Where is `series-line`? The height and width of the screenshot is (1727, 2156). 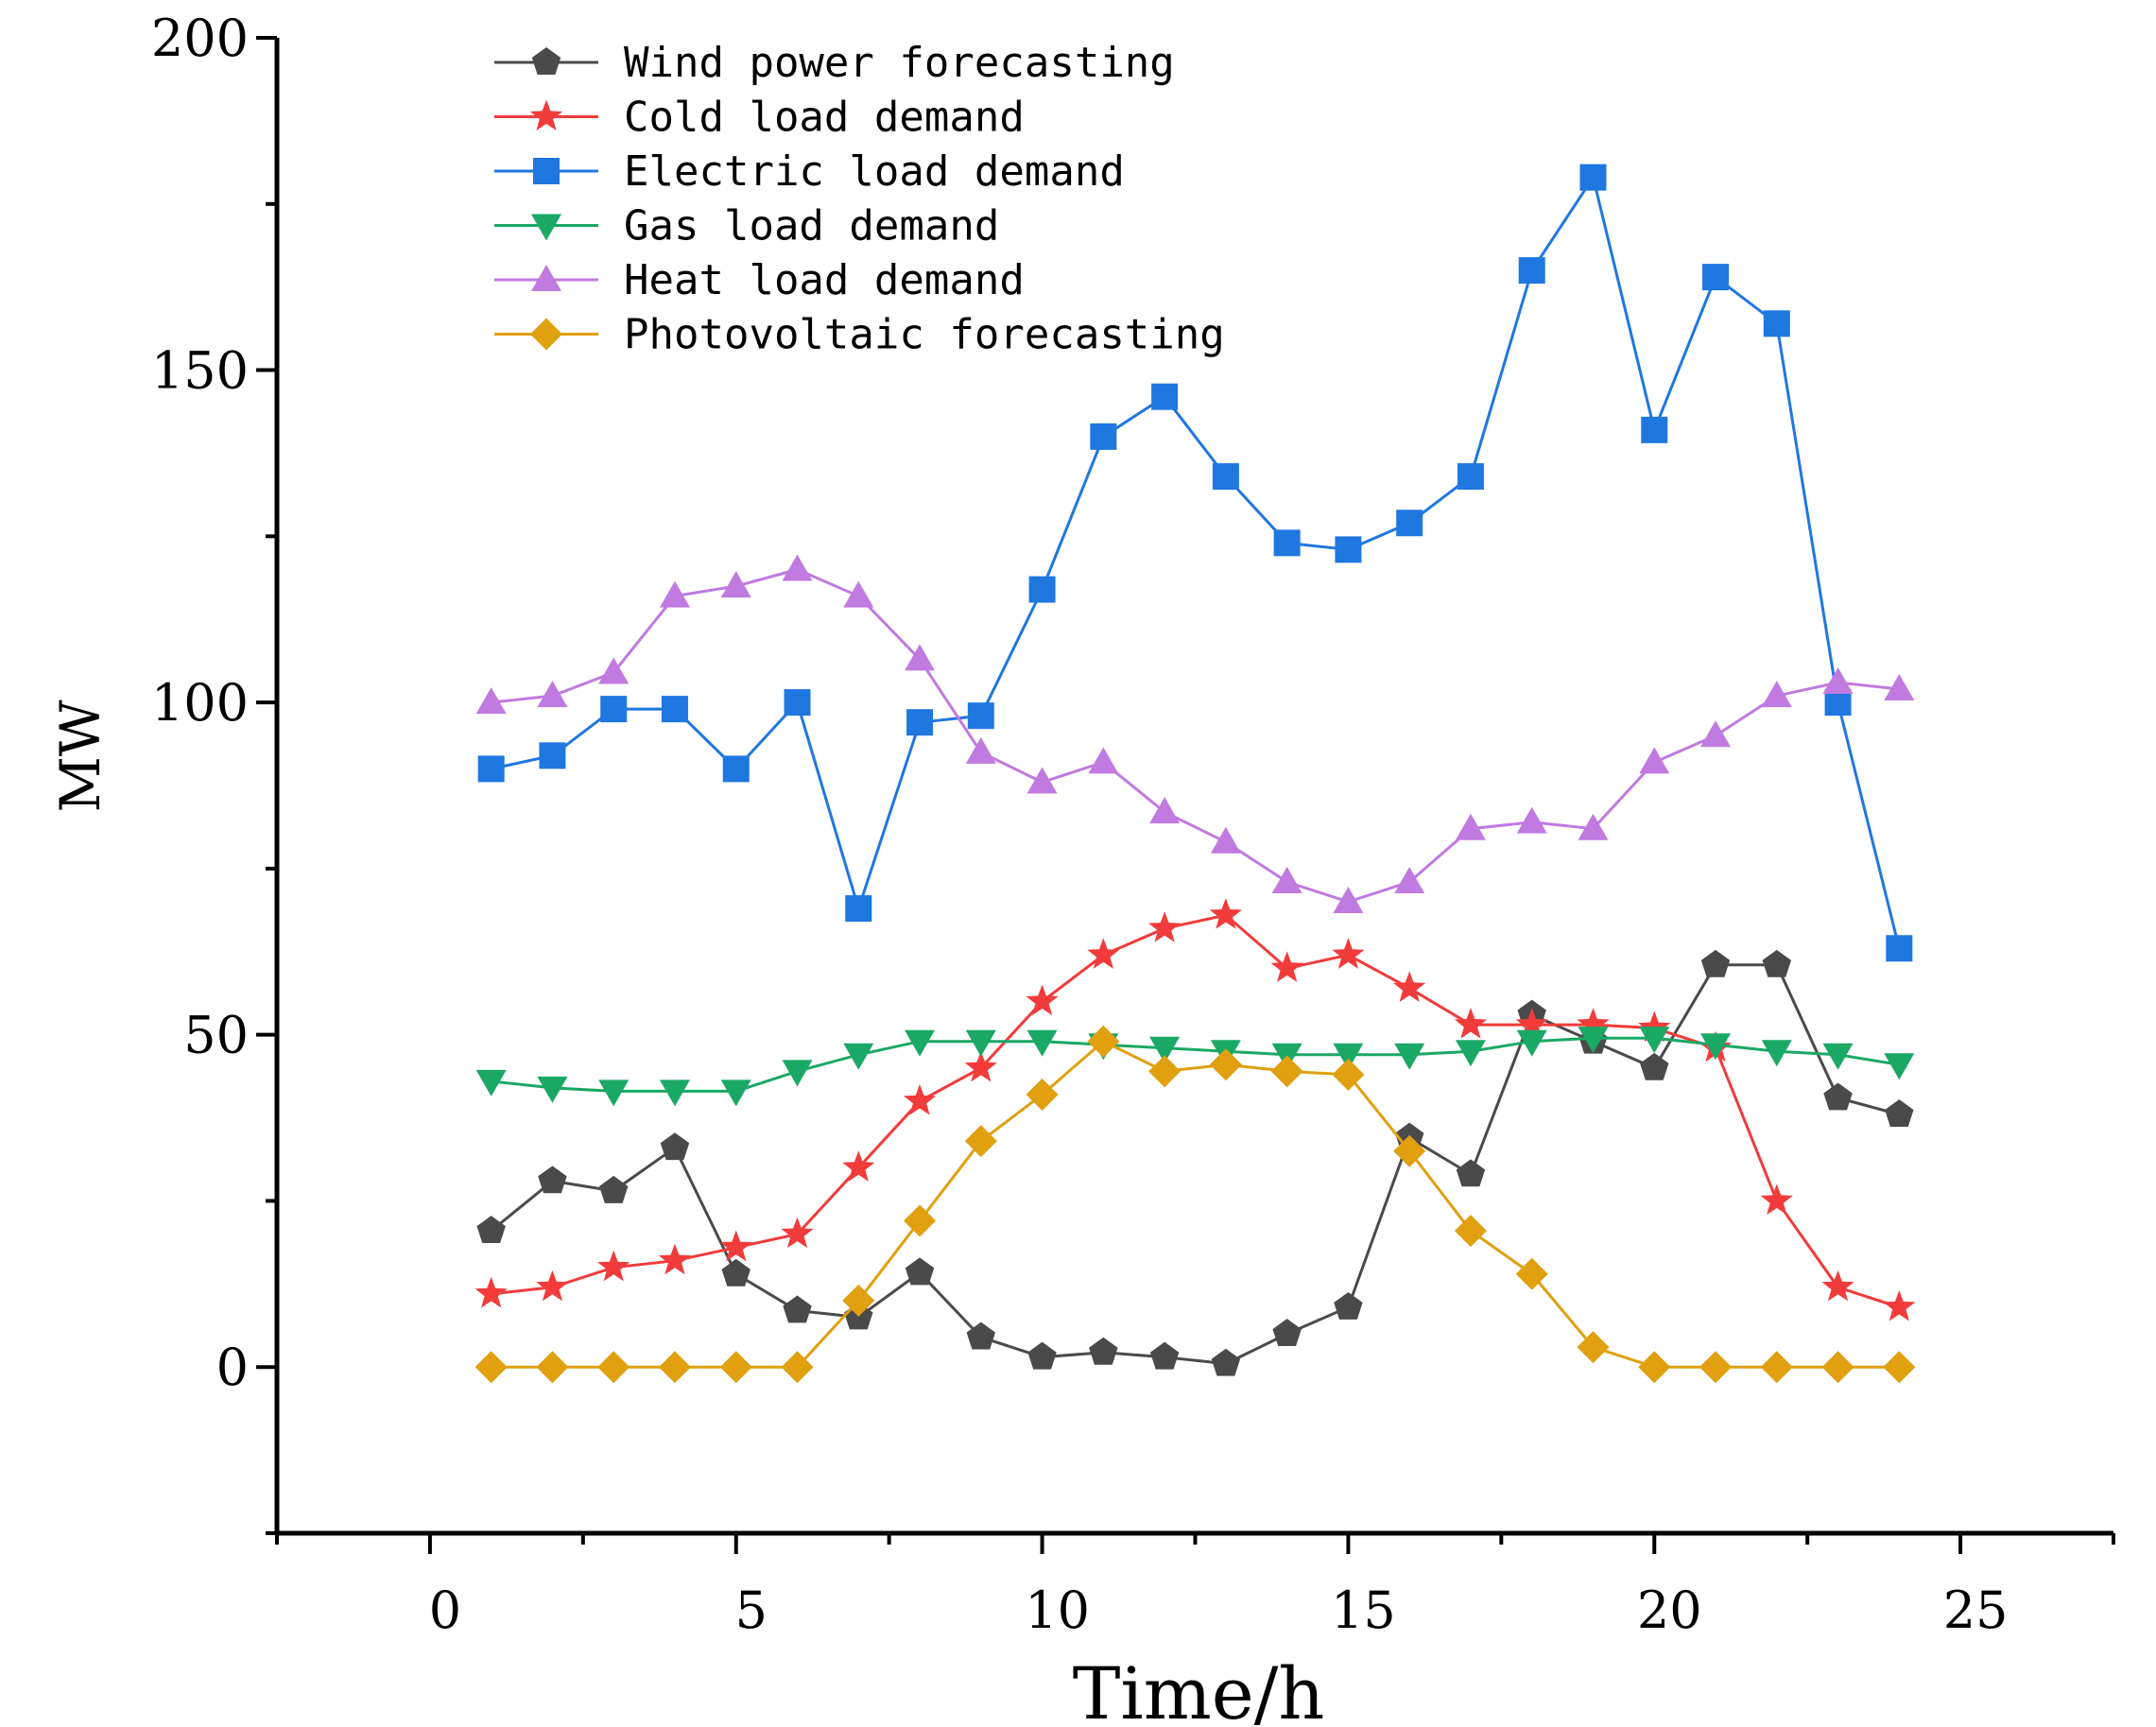 series-line is located at coordinates (1195, 1064).